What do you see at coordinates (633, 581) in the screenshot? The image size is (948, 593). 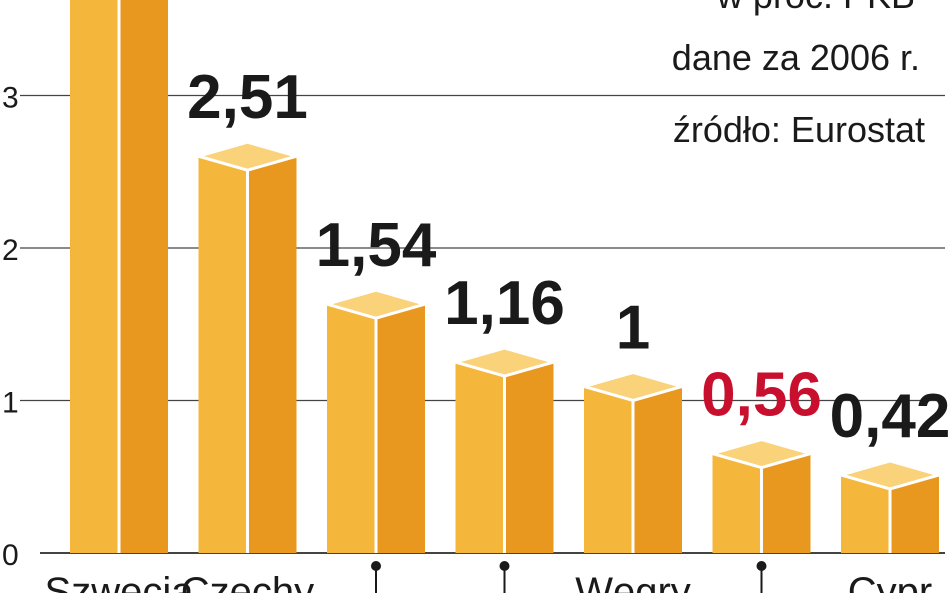 I see `category-label: Węgry` at bounding box center [633, 581].